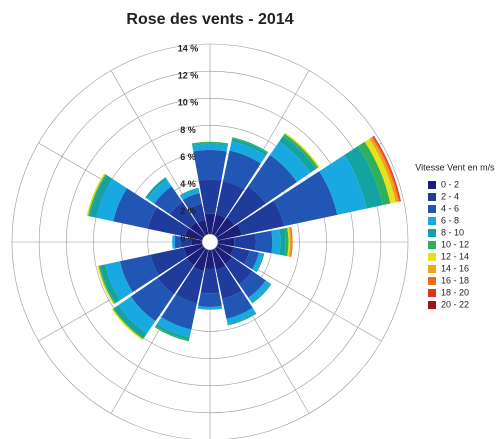  I want to click on legend-label: 12 - 14, so click(455, 256).